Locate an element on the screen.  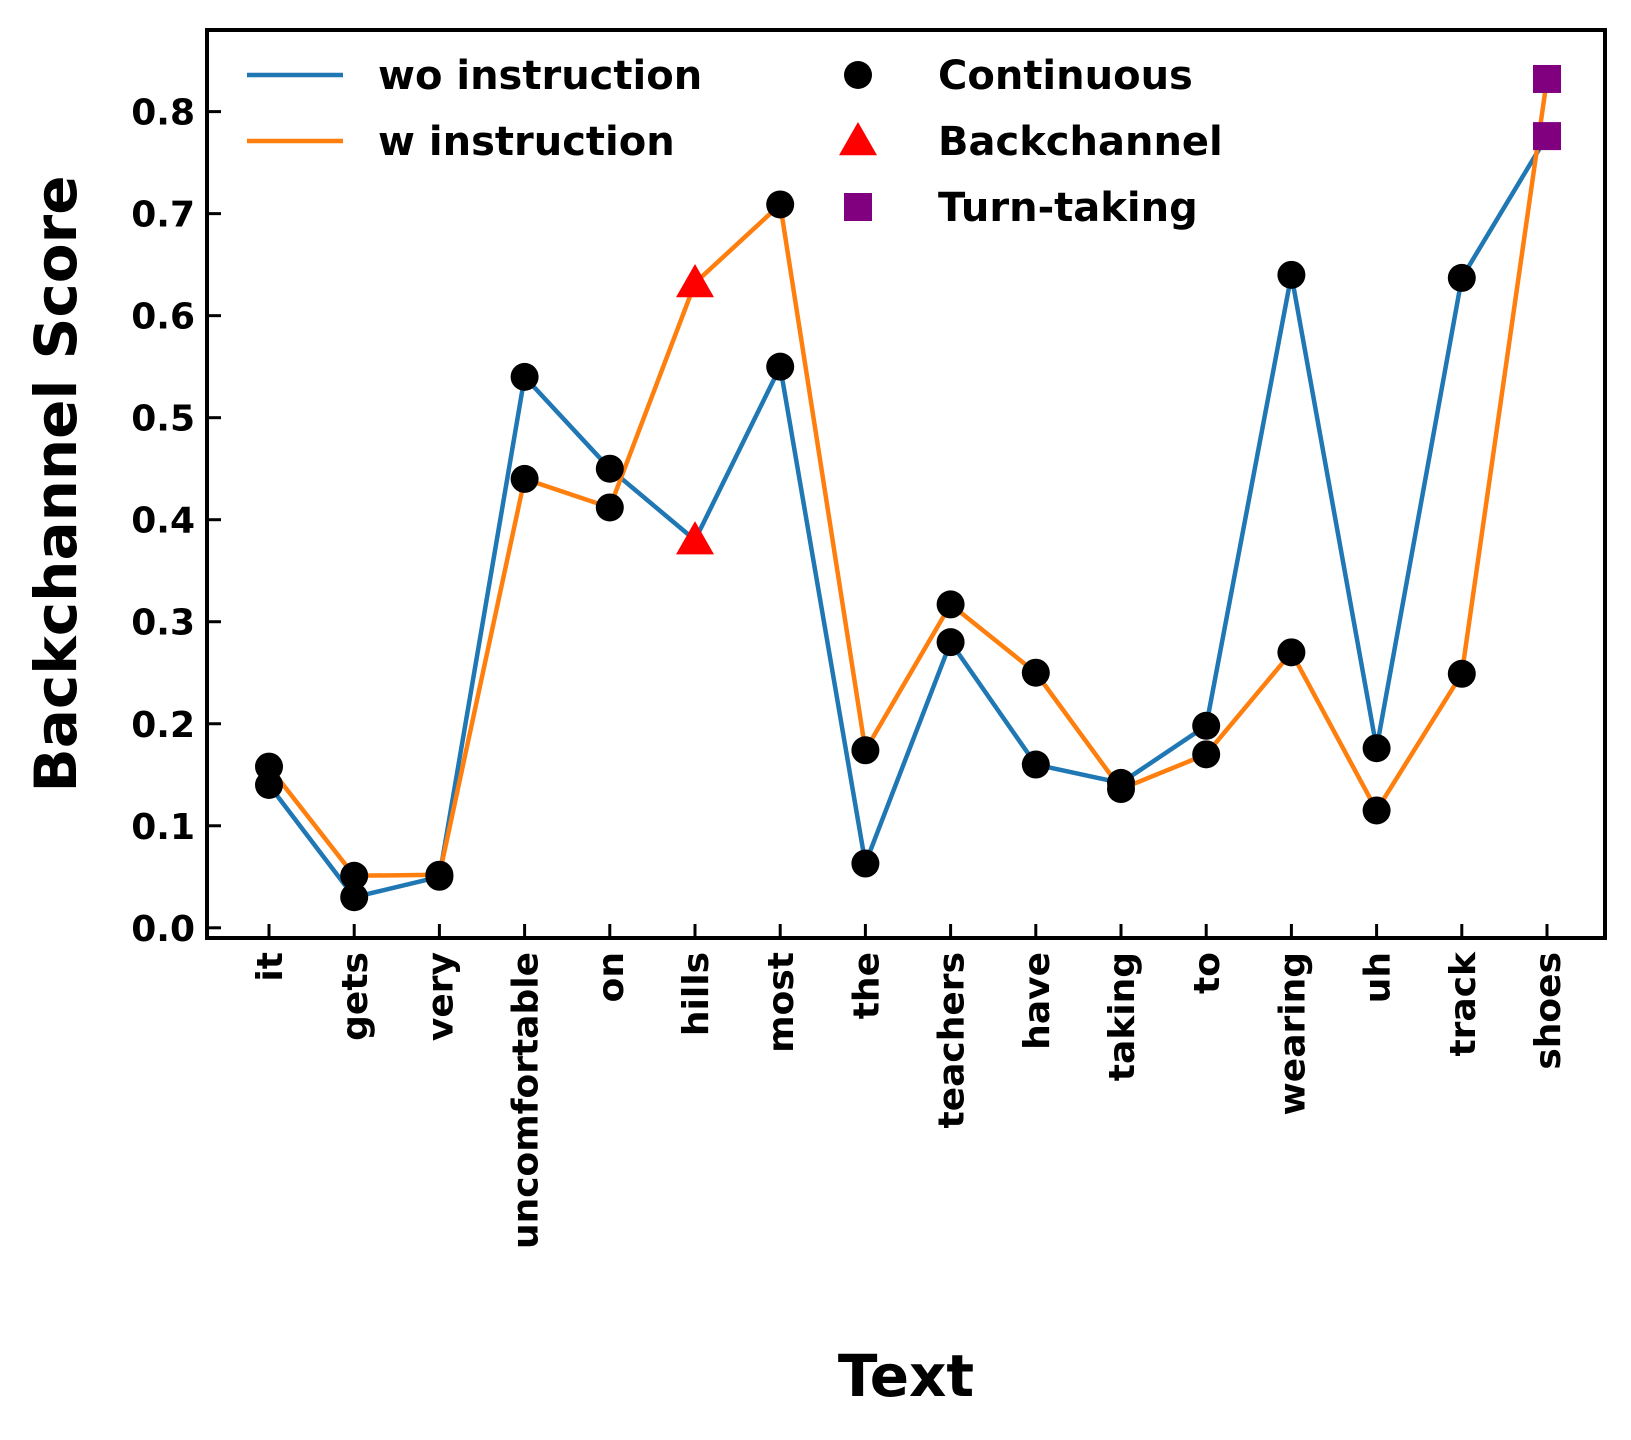
y-tick-label: 0.0 is located at coordinates (163, 929).